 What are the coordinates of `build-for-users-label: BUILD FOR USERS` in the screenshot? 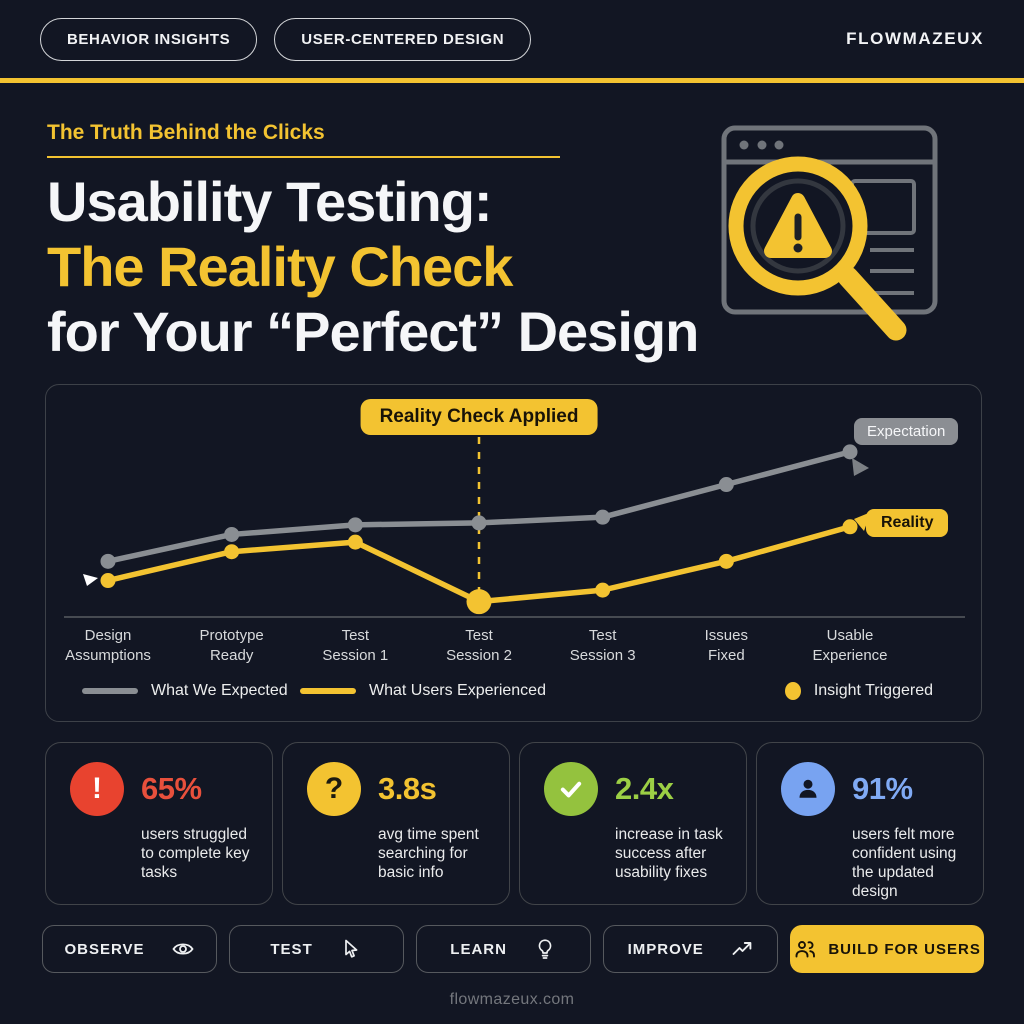 It's located at (904, 949).